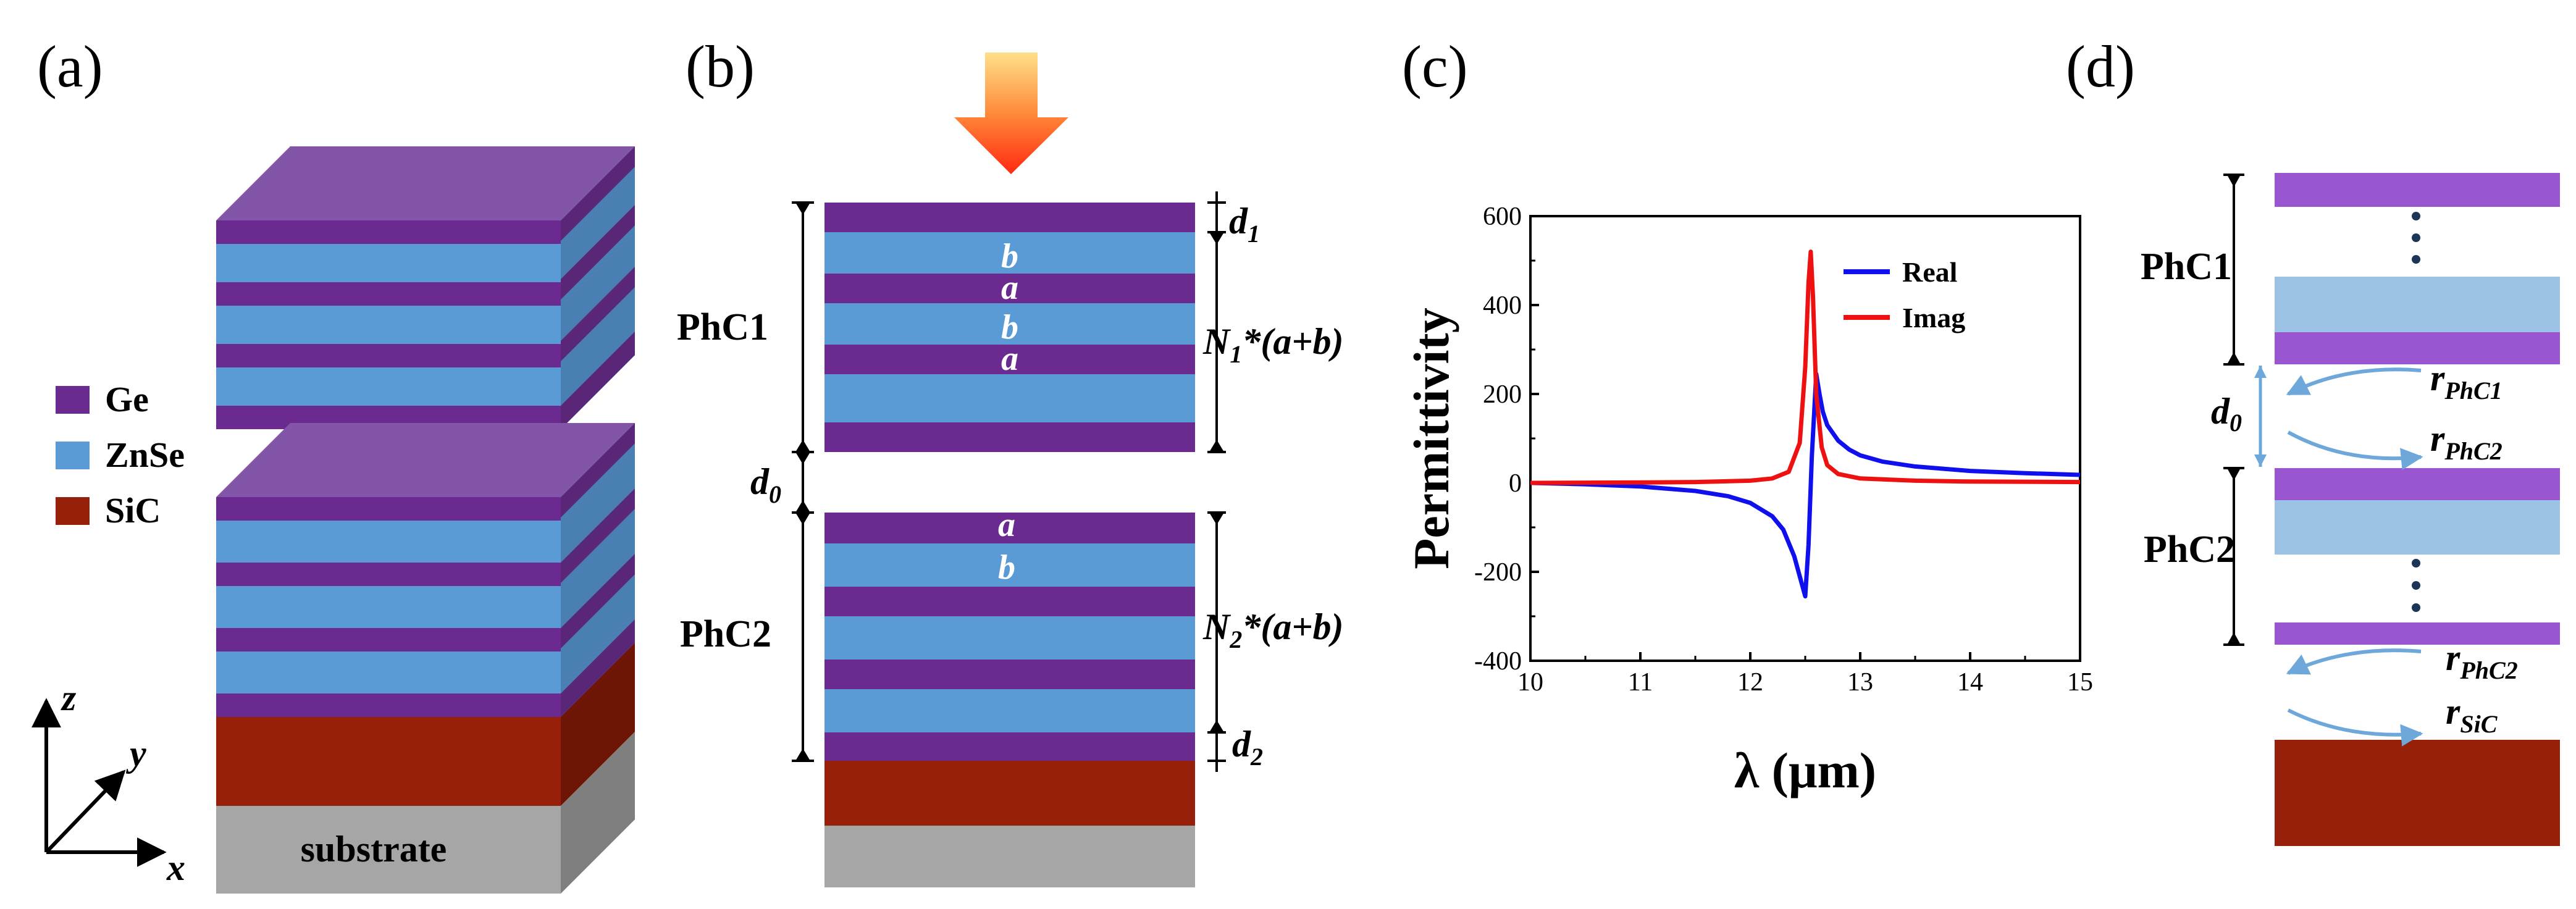 Image resolution: width=2576 pixels, height=909 pixels. Describe the element at coordinates (2354, 557) in the screenshot. I see `reflection-arrows` at that location.